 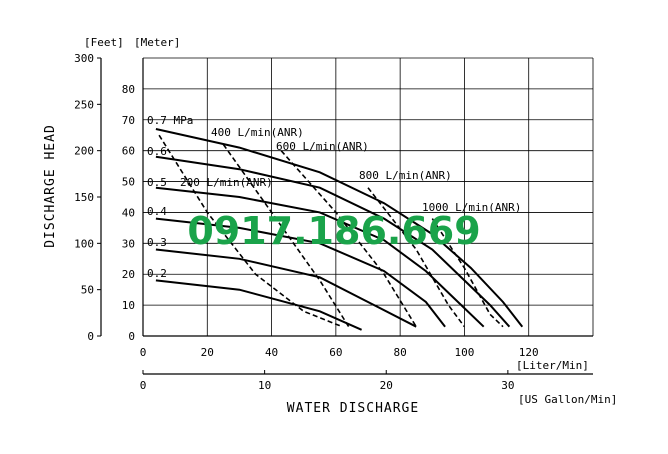 What do you see at coordinates (386, 385) in the screenshot?
I see `x-gallon-tick-label: 20` at bounding box center [386, 385].